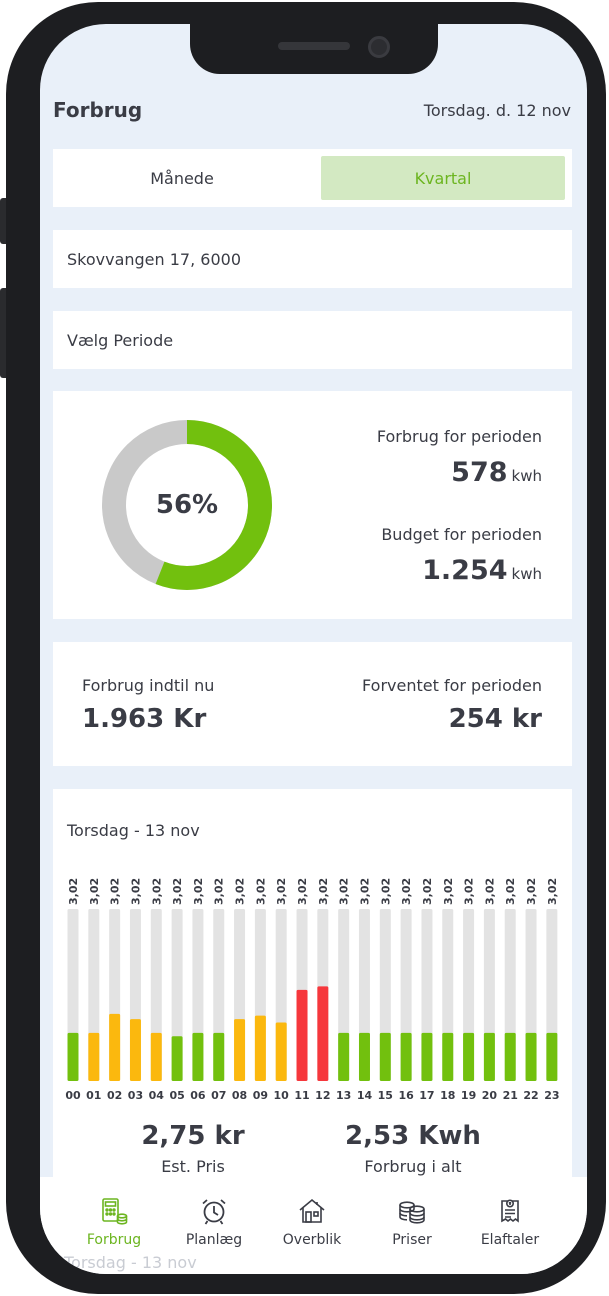 This screenshot has height=1296, width=609. I want to click on house-icon, so click(312, 1210).